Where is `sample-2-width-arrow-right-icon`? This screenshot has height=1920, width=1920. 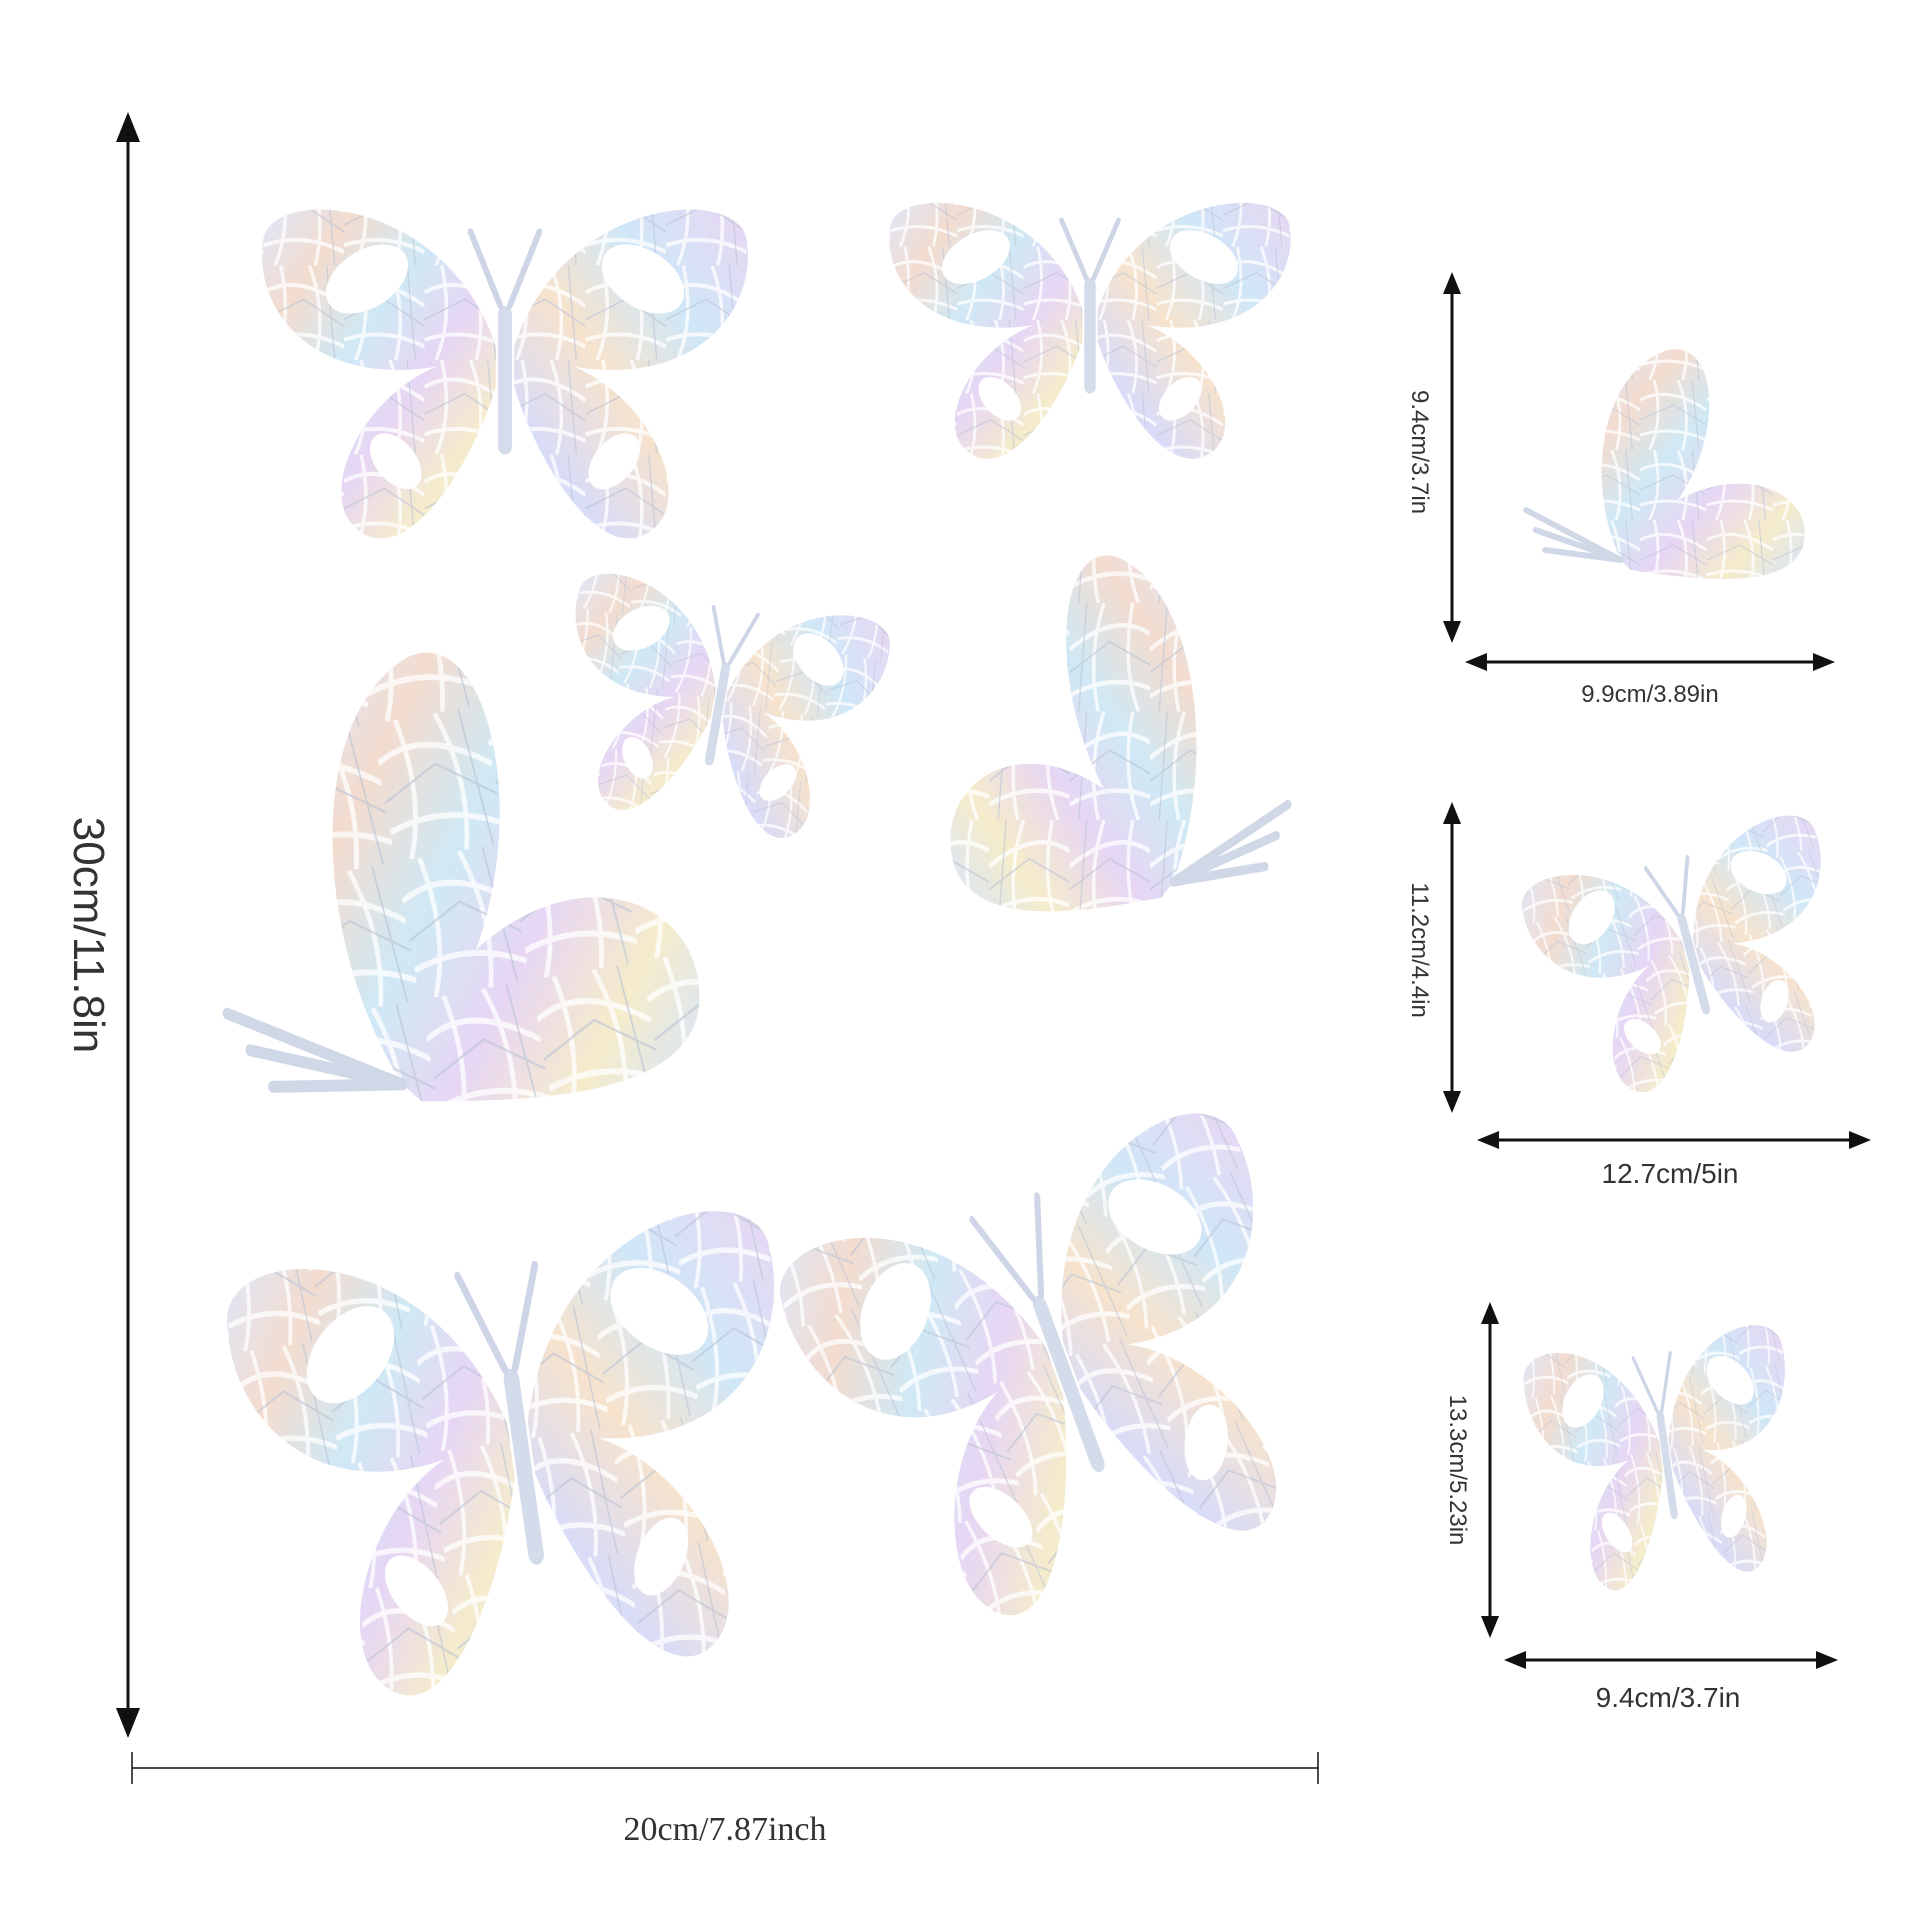
sample-2-width-arrow-right-icon is located at coordinates (1860, 1140).